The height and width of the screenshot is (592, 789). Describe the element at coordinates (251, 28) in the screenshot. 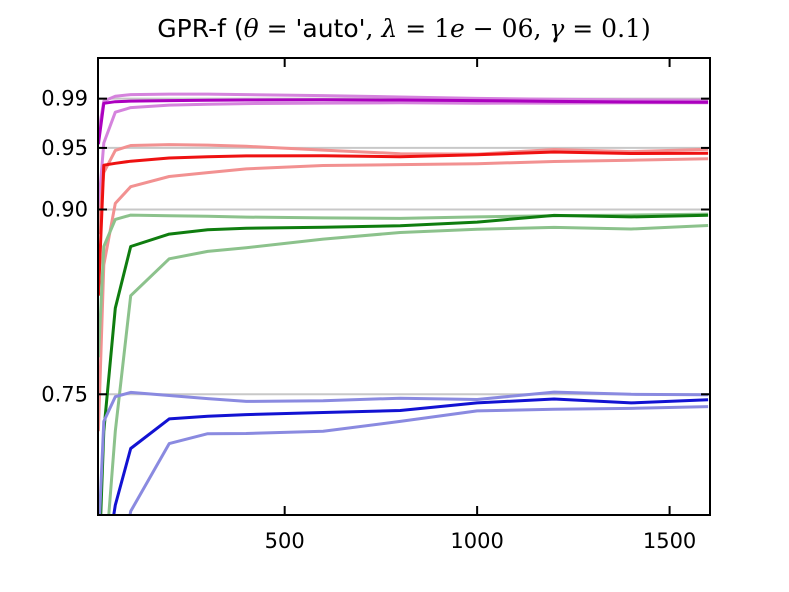

I see `chart-title-part: θ` at that location.